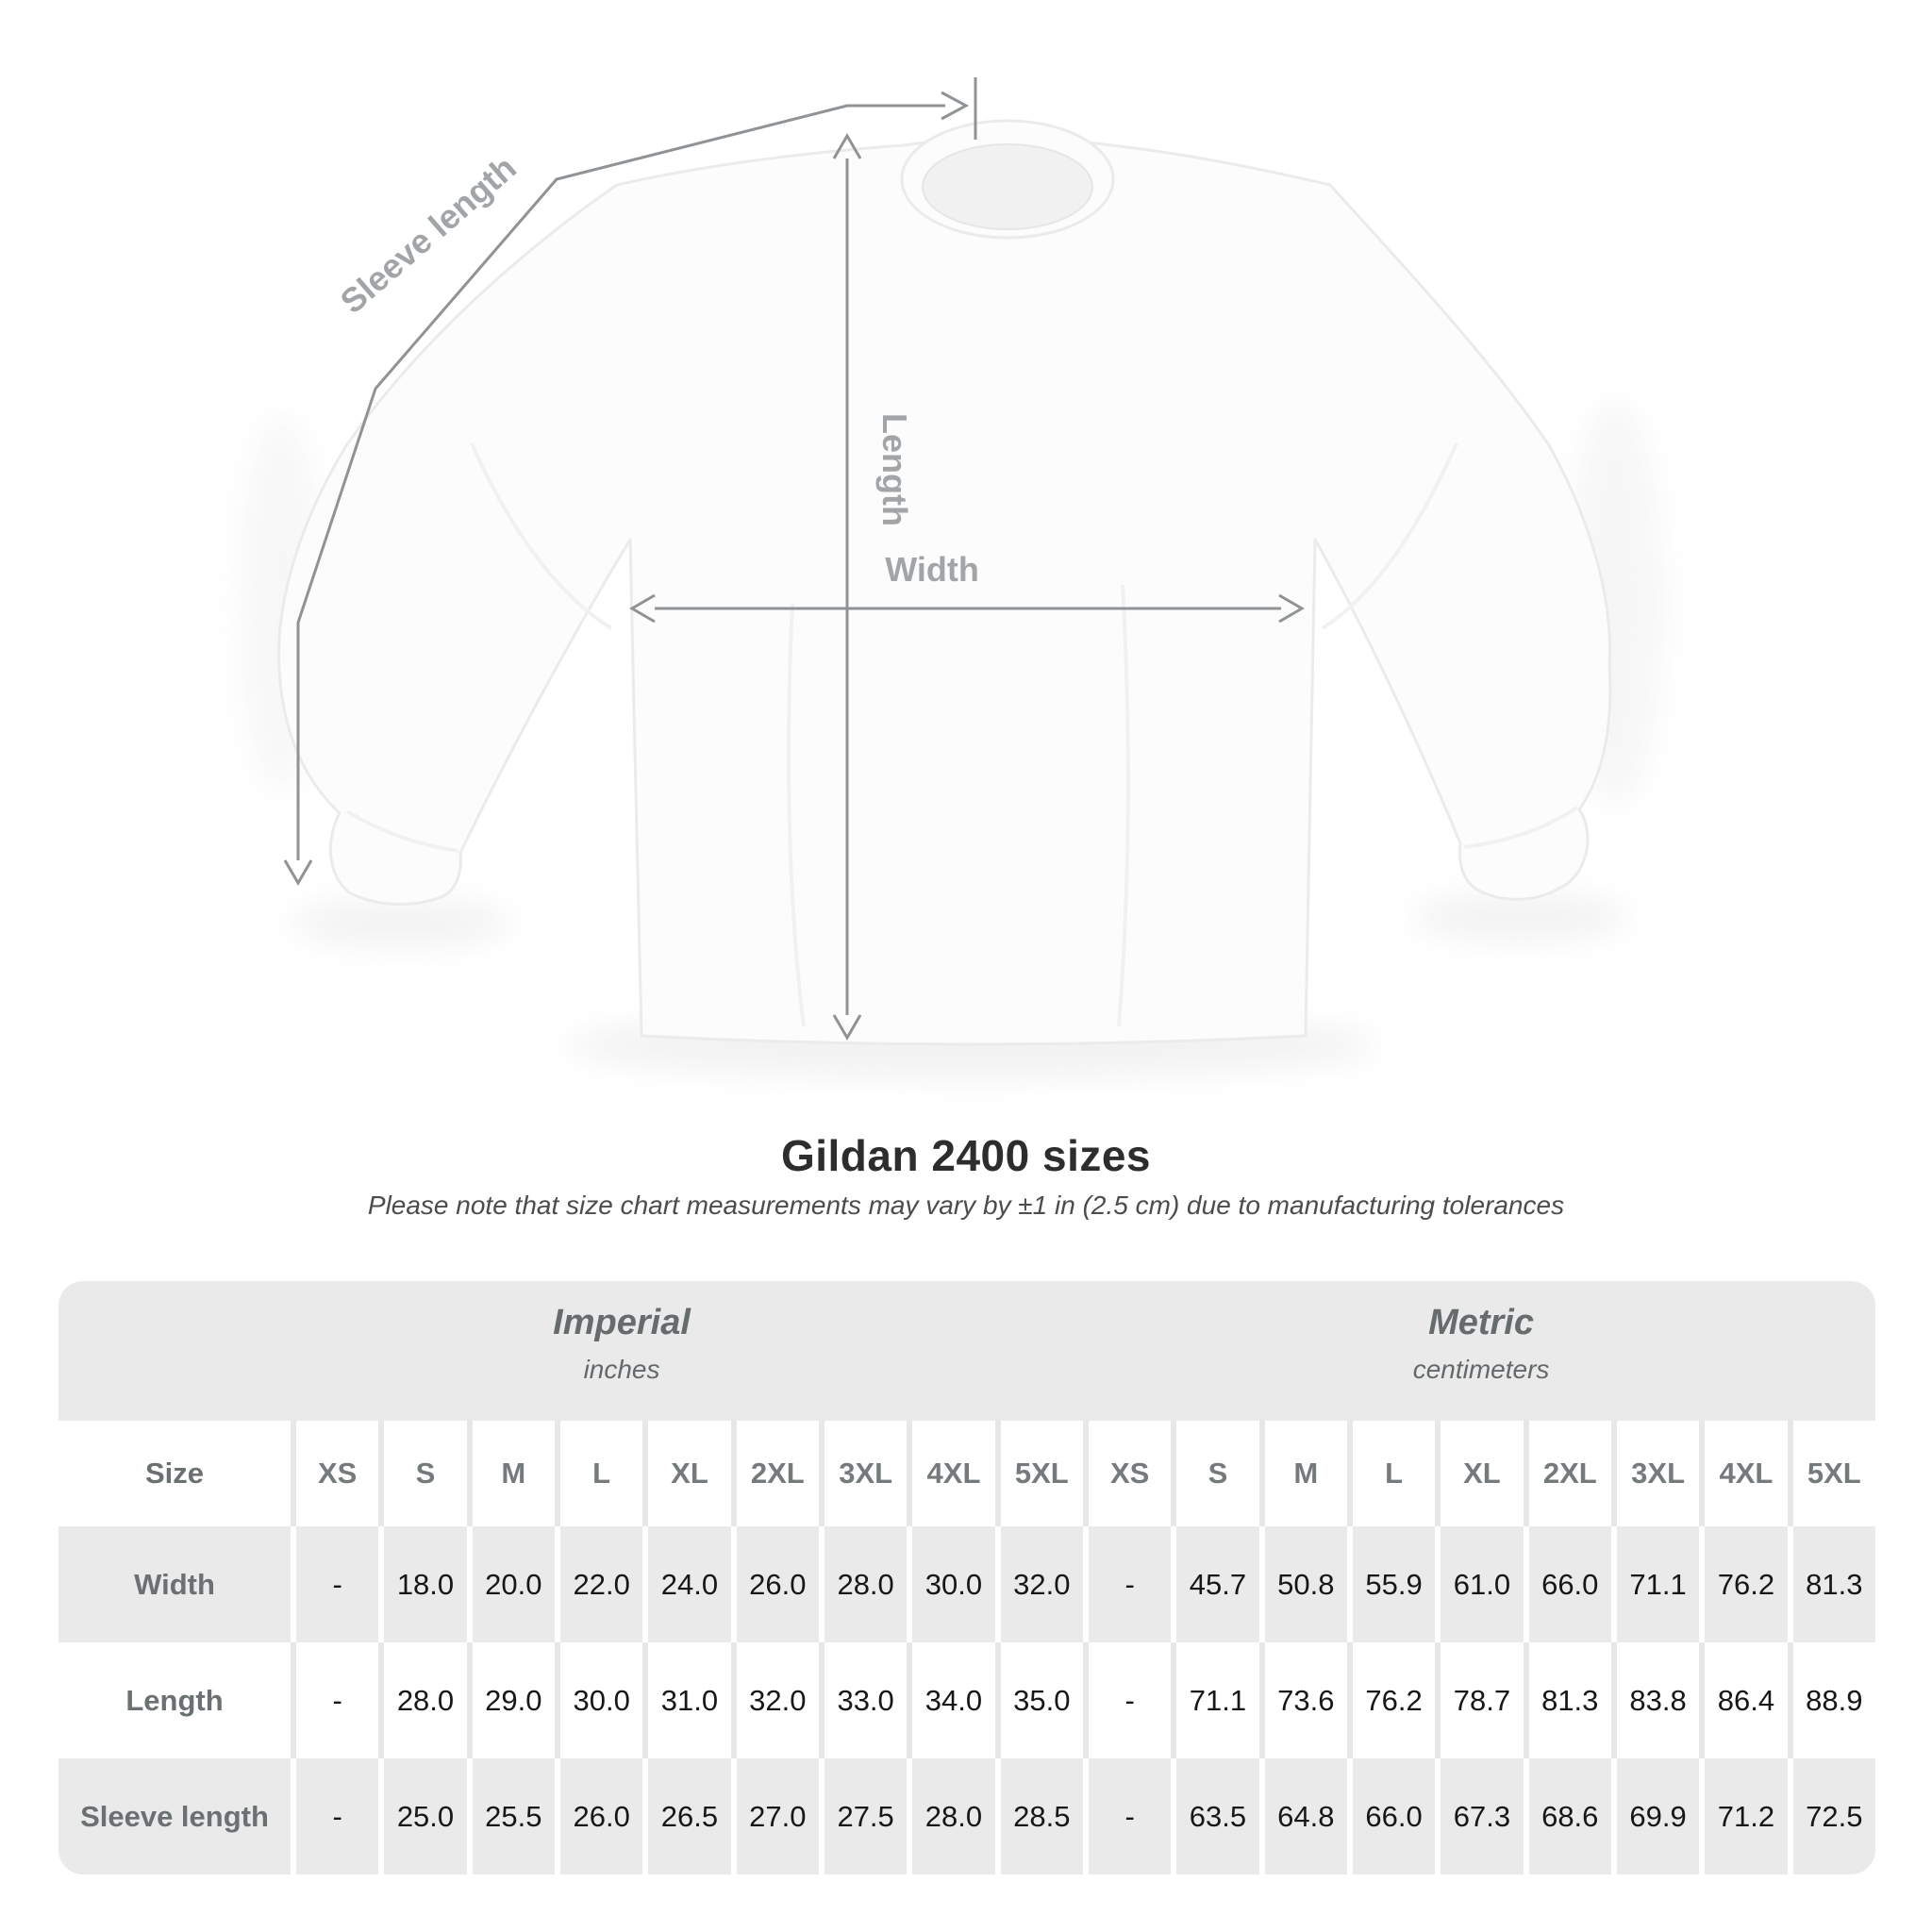 The image size is (1932, 1932). Describe the element at coordinates (894, 470) in the screenshot. I see `length-label: Length` at that location.